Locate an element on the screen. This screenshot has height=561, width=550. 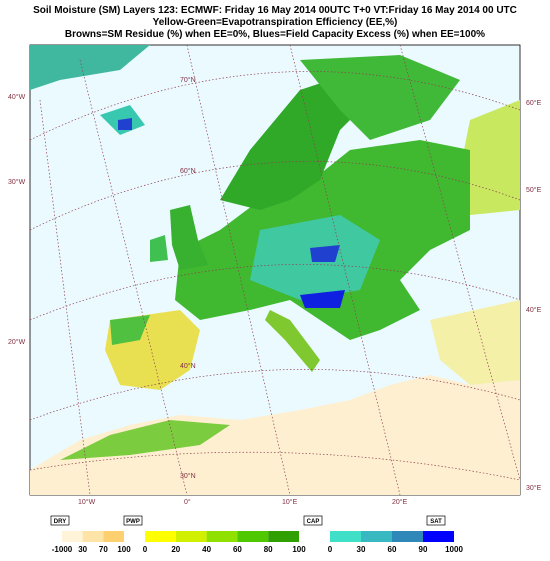
graticule-label: 70°N is located at coordinates (188, 80).